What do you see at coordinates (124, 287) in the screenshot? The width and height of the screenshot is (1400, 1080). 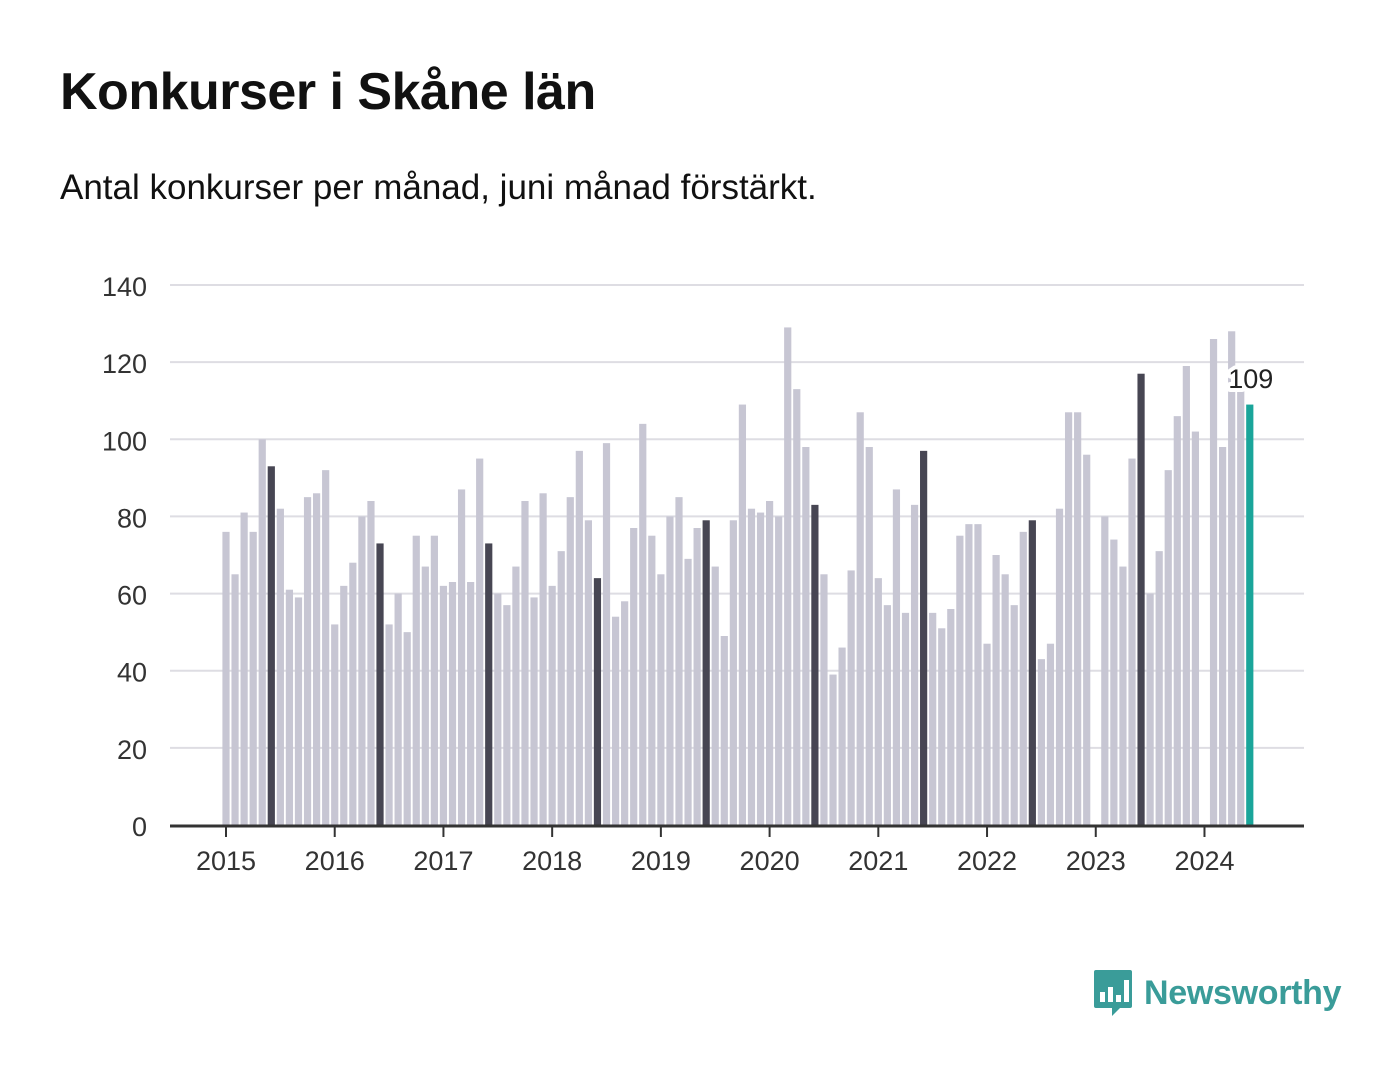 I see `y-tick-label: 140` at bounding box center [124, 287].